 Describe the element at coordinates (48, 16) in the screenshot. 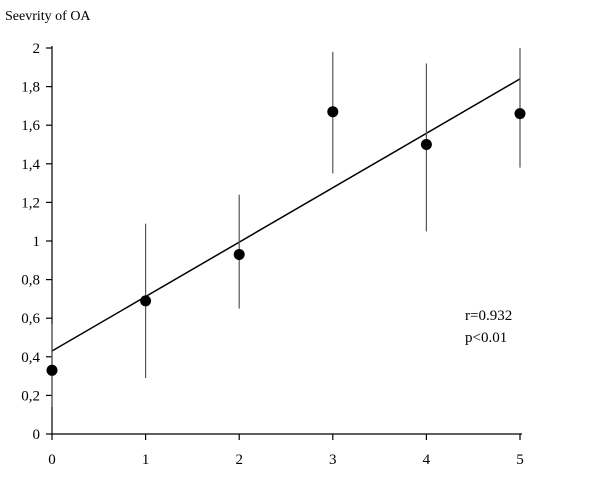

I see `y-axis-title: Seevrity of OA` at that location.